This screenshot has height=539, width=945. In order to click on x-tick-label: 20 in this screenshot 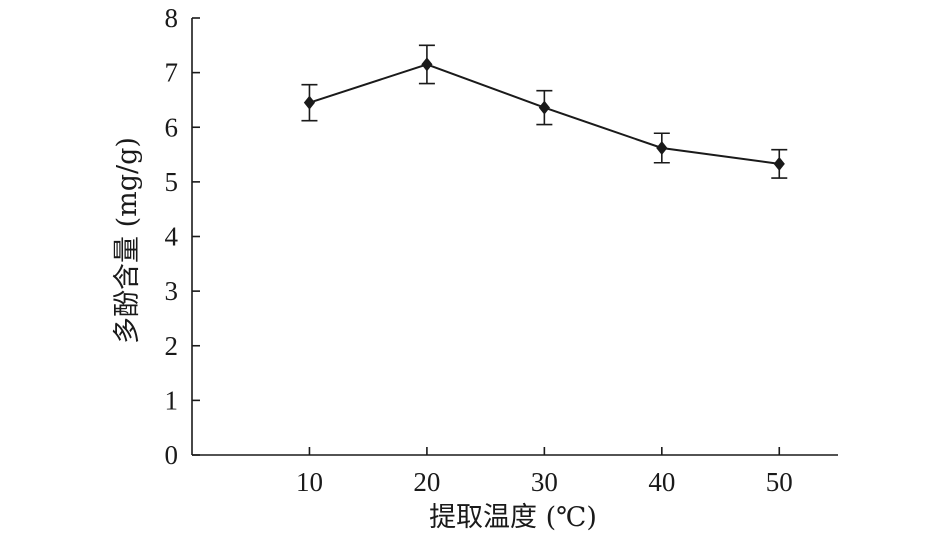, I will do `click(426, 482)`.